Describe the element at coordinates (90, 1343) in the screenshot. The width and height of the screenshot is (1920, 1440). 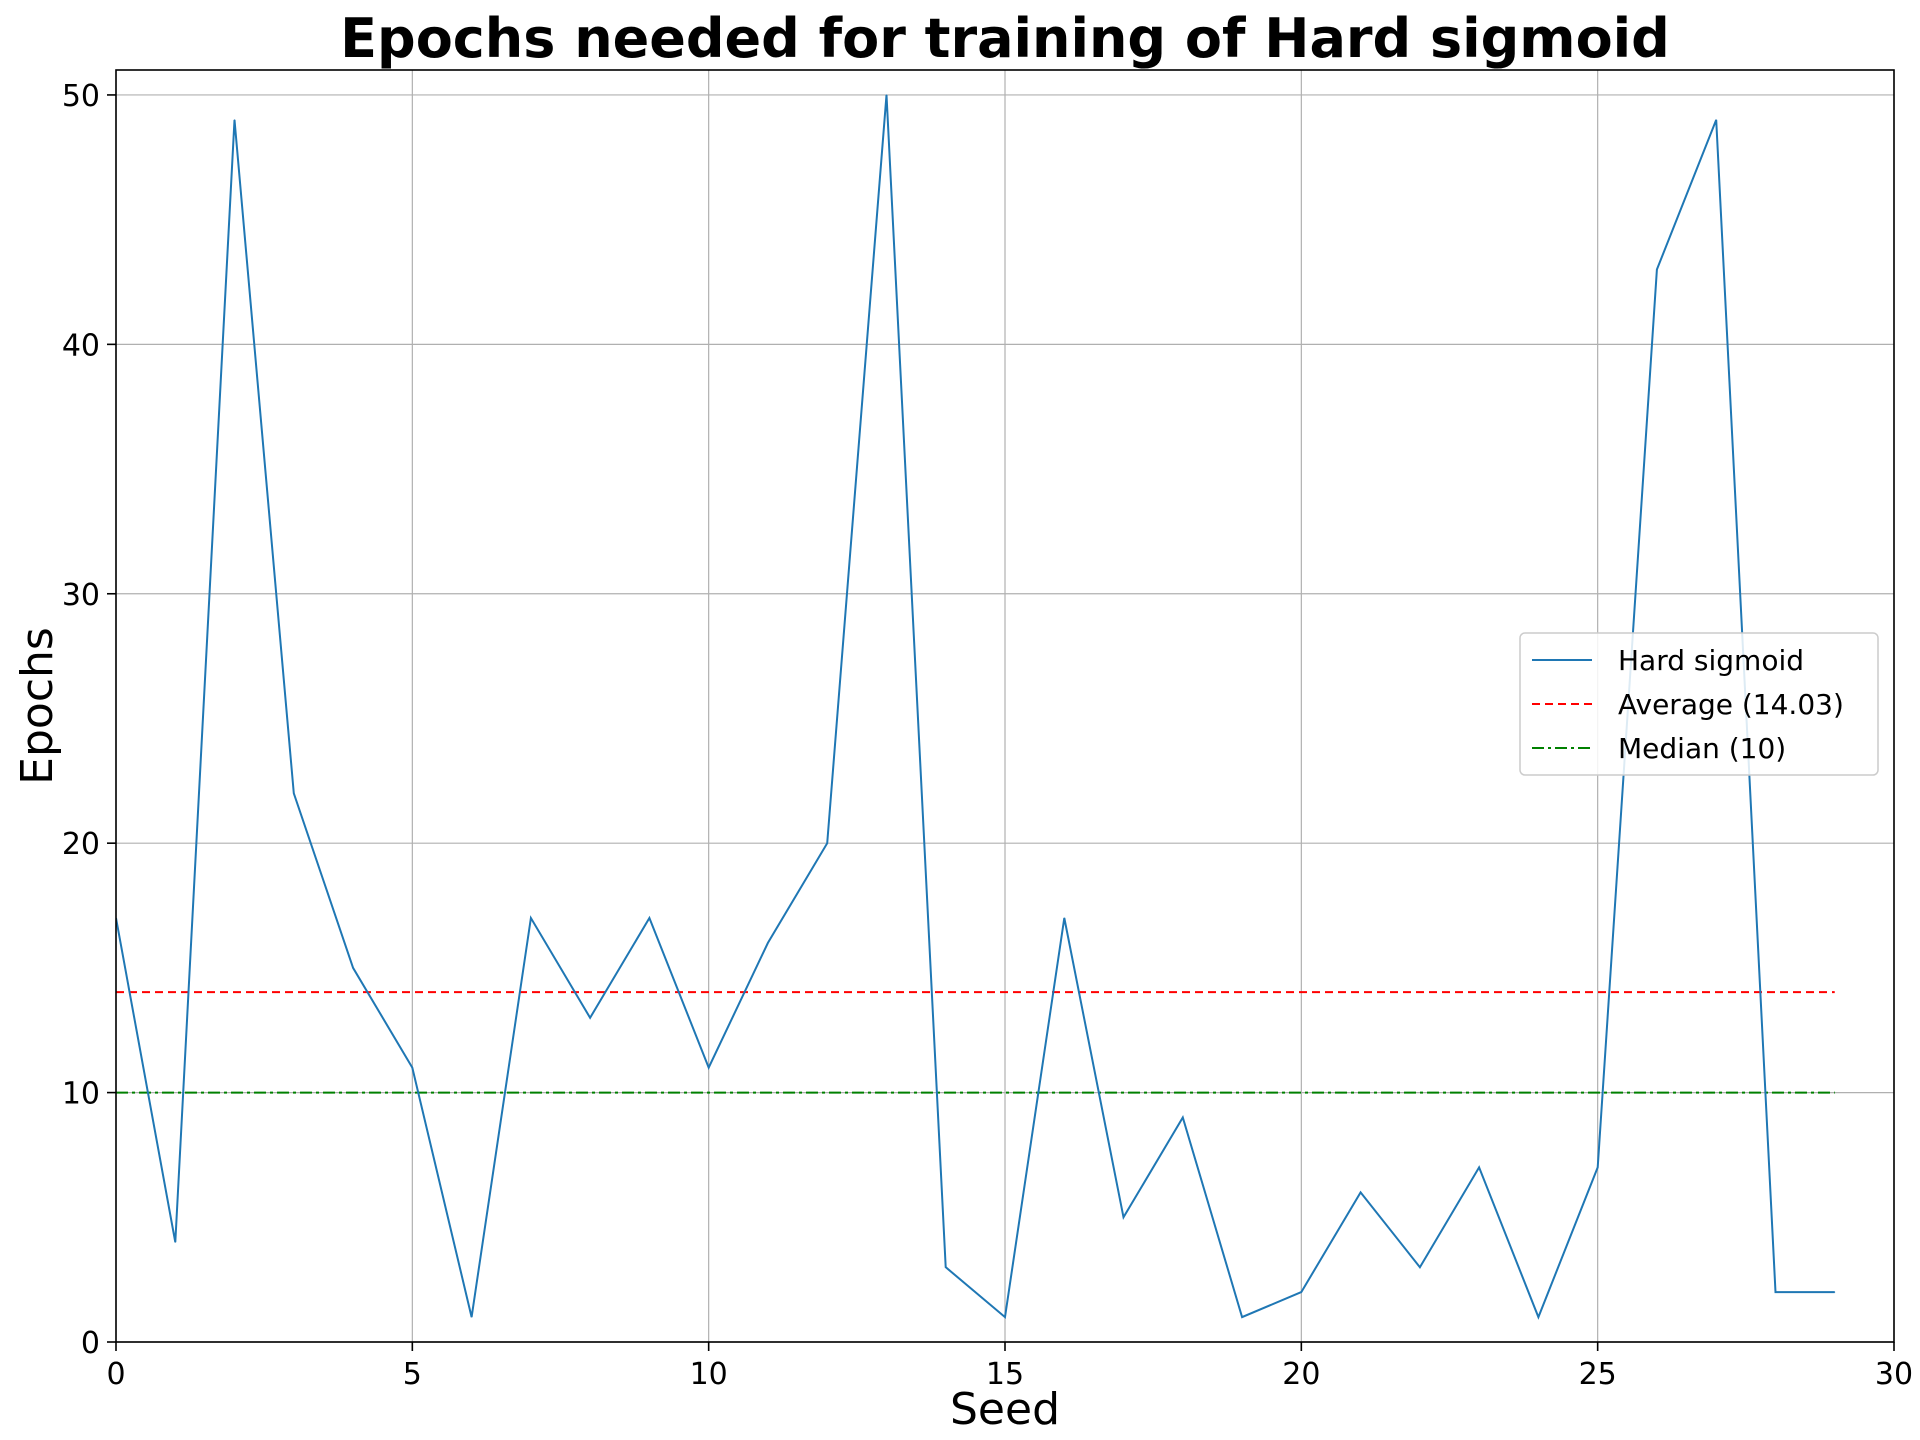
I see `y-tick-label: 0` at that location.